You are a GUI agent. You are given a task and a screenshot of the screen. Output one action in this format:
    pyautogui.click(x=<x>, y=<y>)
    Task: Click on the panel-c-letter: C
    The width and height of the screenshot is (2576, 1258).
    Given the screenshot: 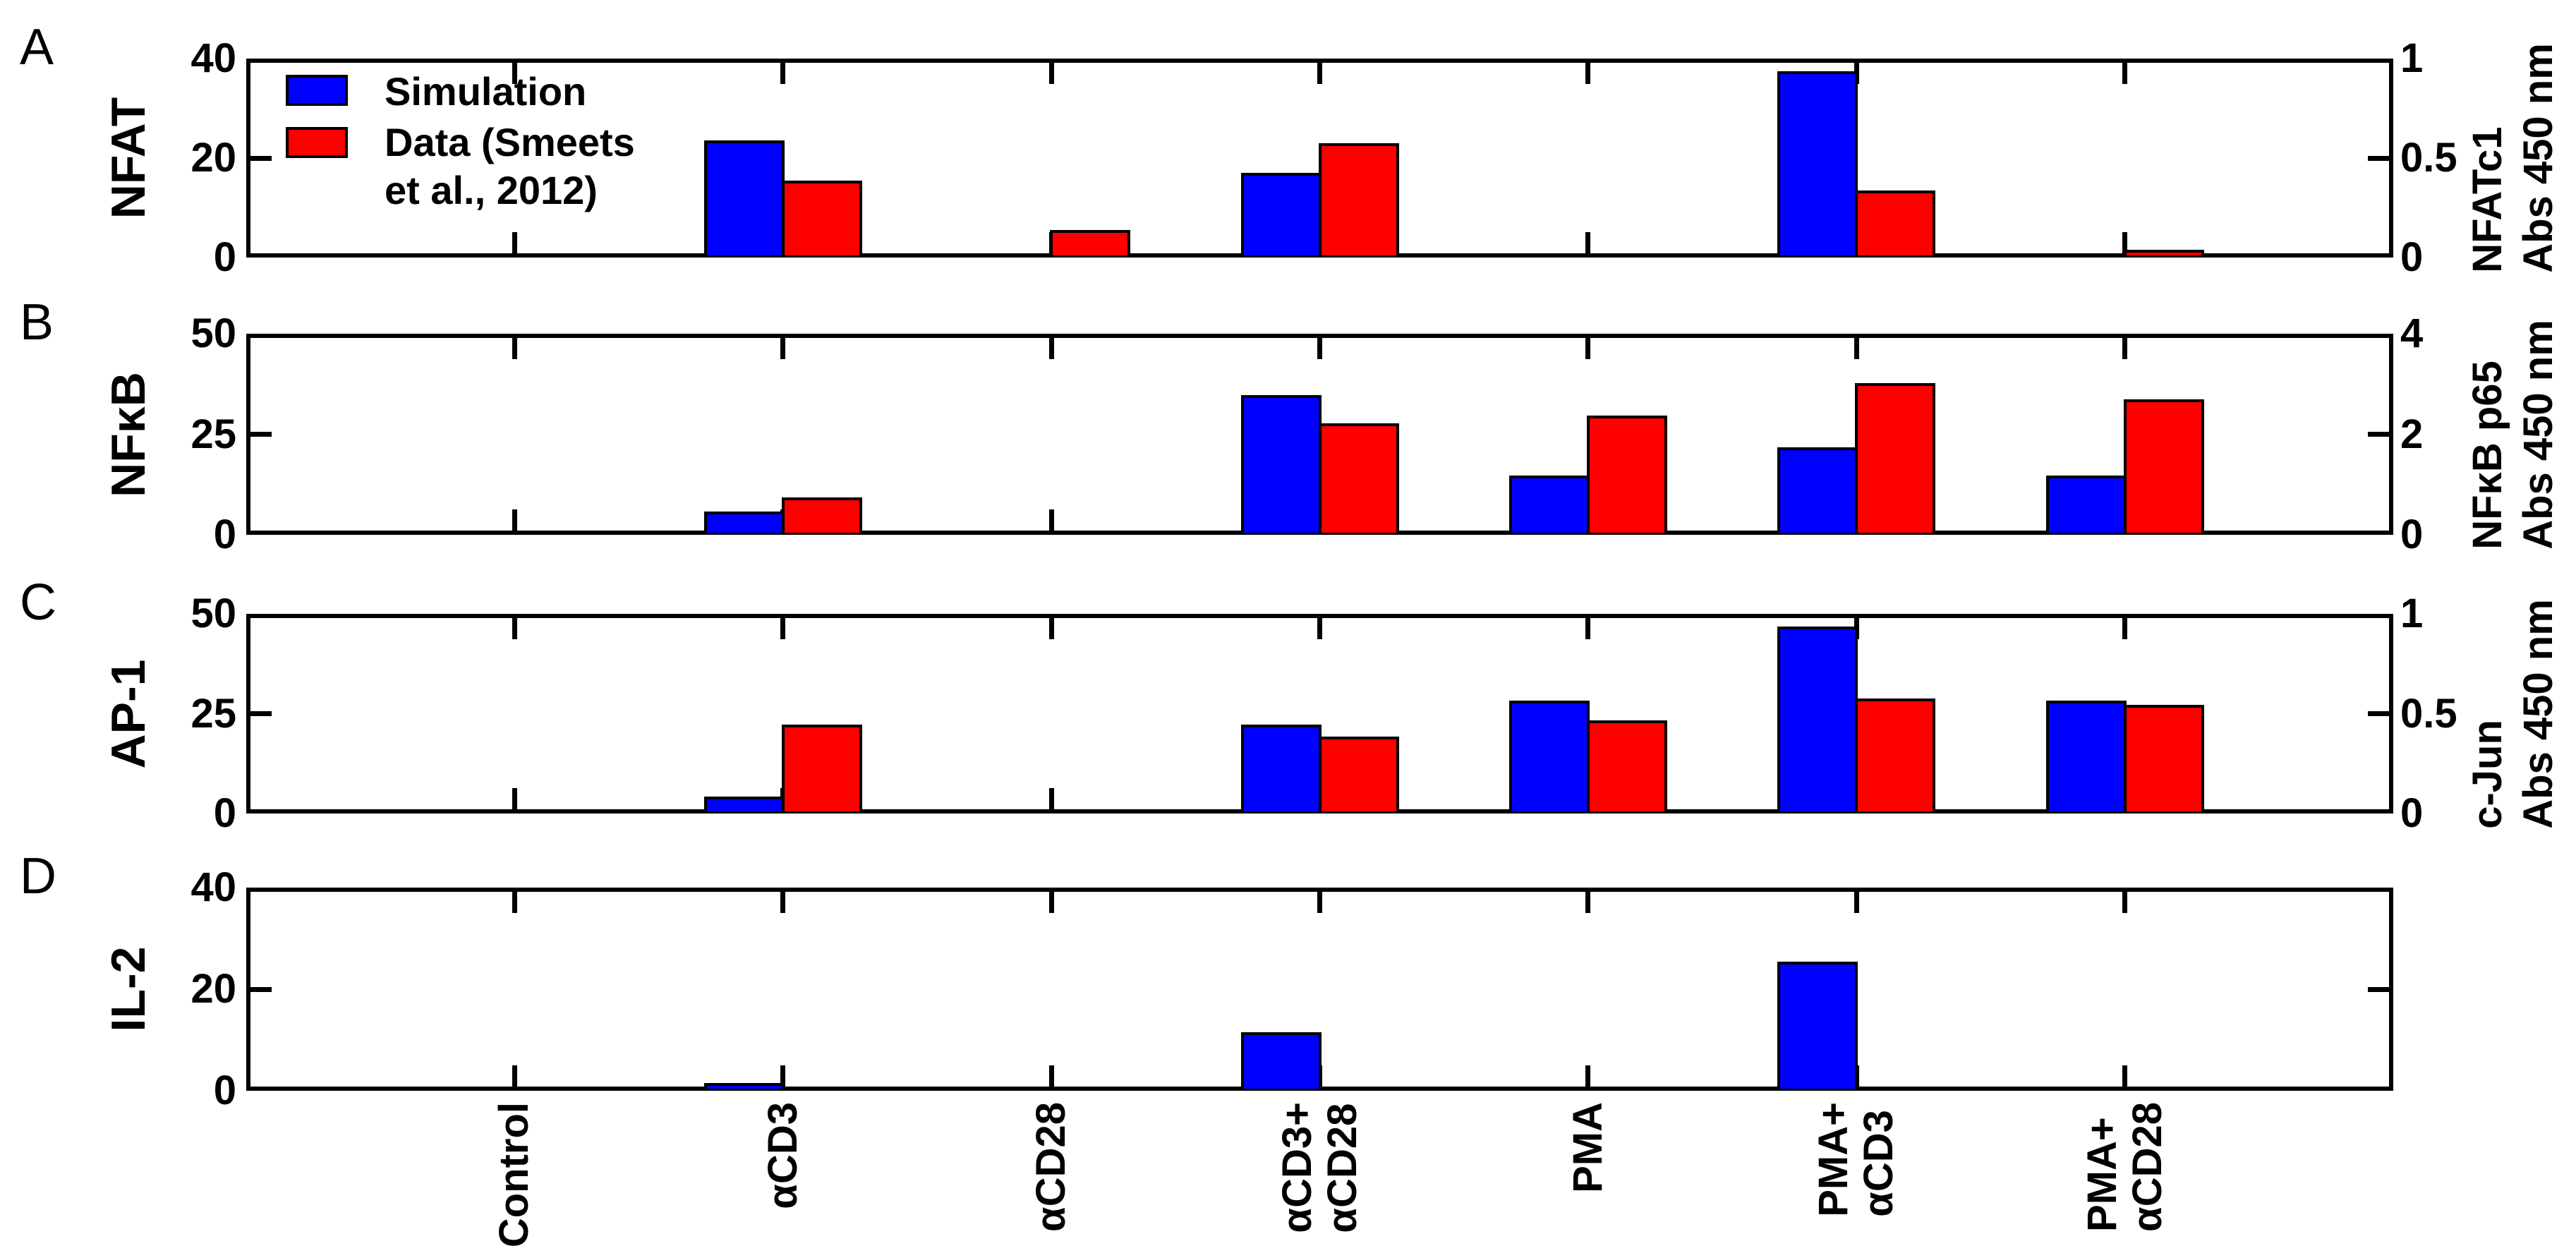 What is the action you would take?
    pyautogui.click(x=38, y=602)
    